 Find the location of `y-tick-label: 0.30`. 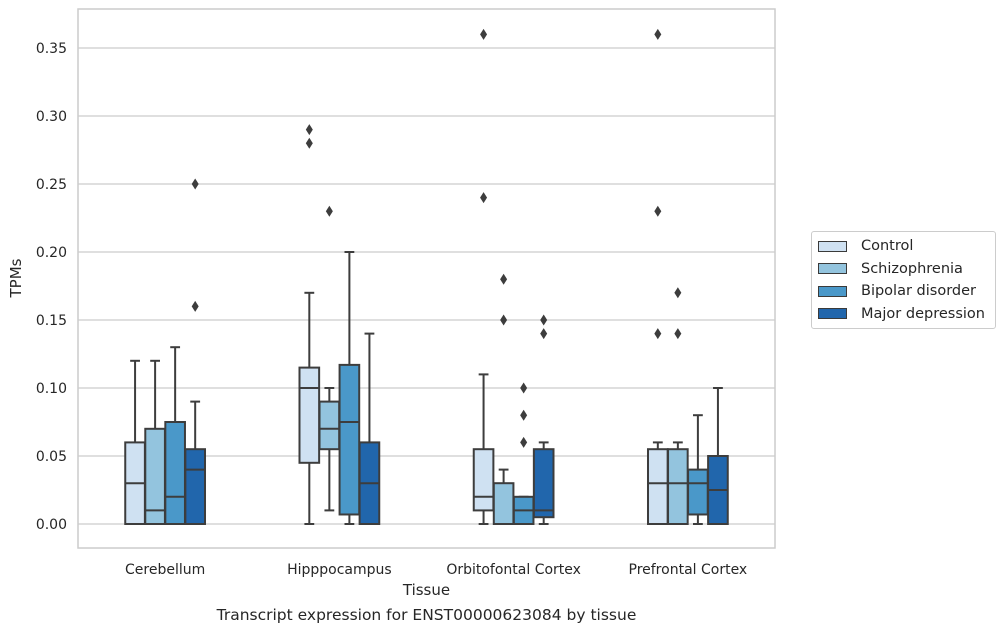

y-tick-label: 0.30 is located at coordinates (51, 117).